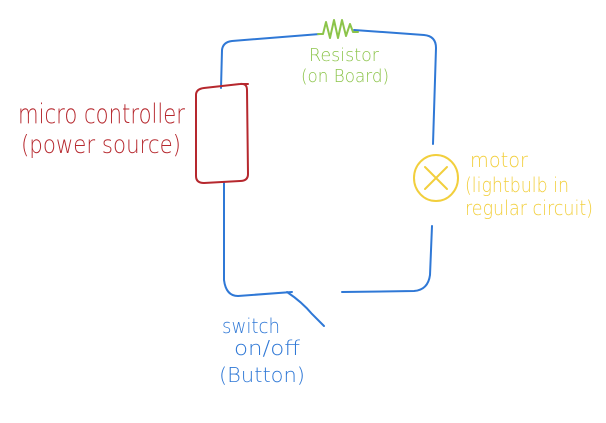  I want to click on resistor-zigzag-icon, so click(338, 29).